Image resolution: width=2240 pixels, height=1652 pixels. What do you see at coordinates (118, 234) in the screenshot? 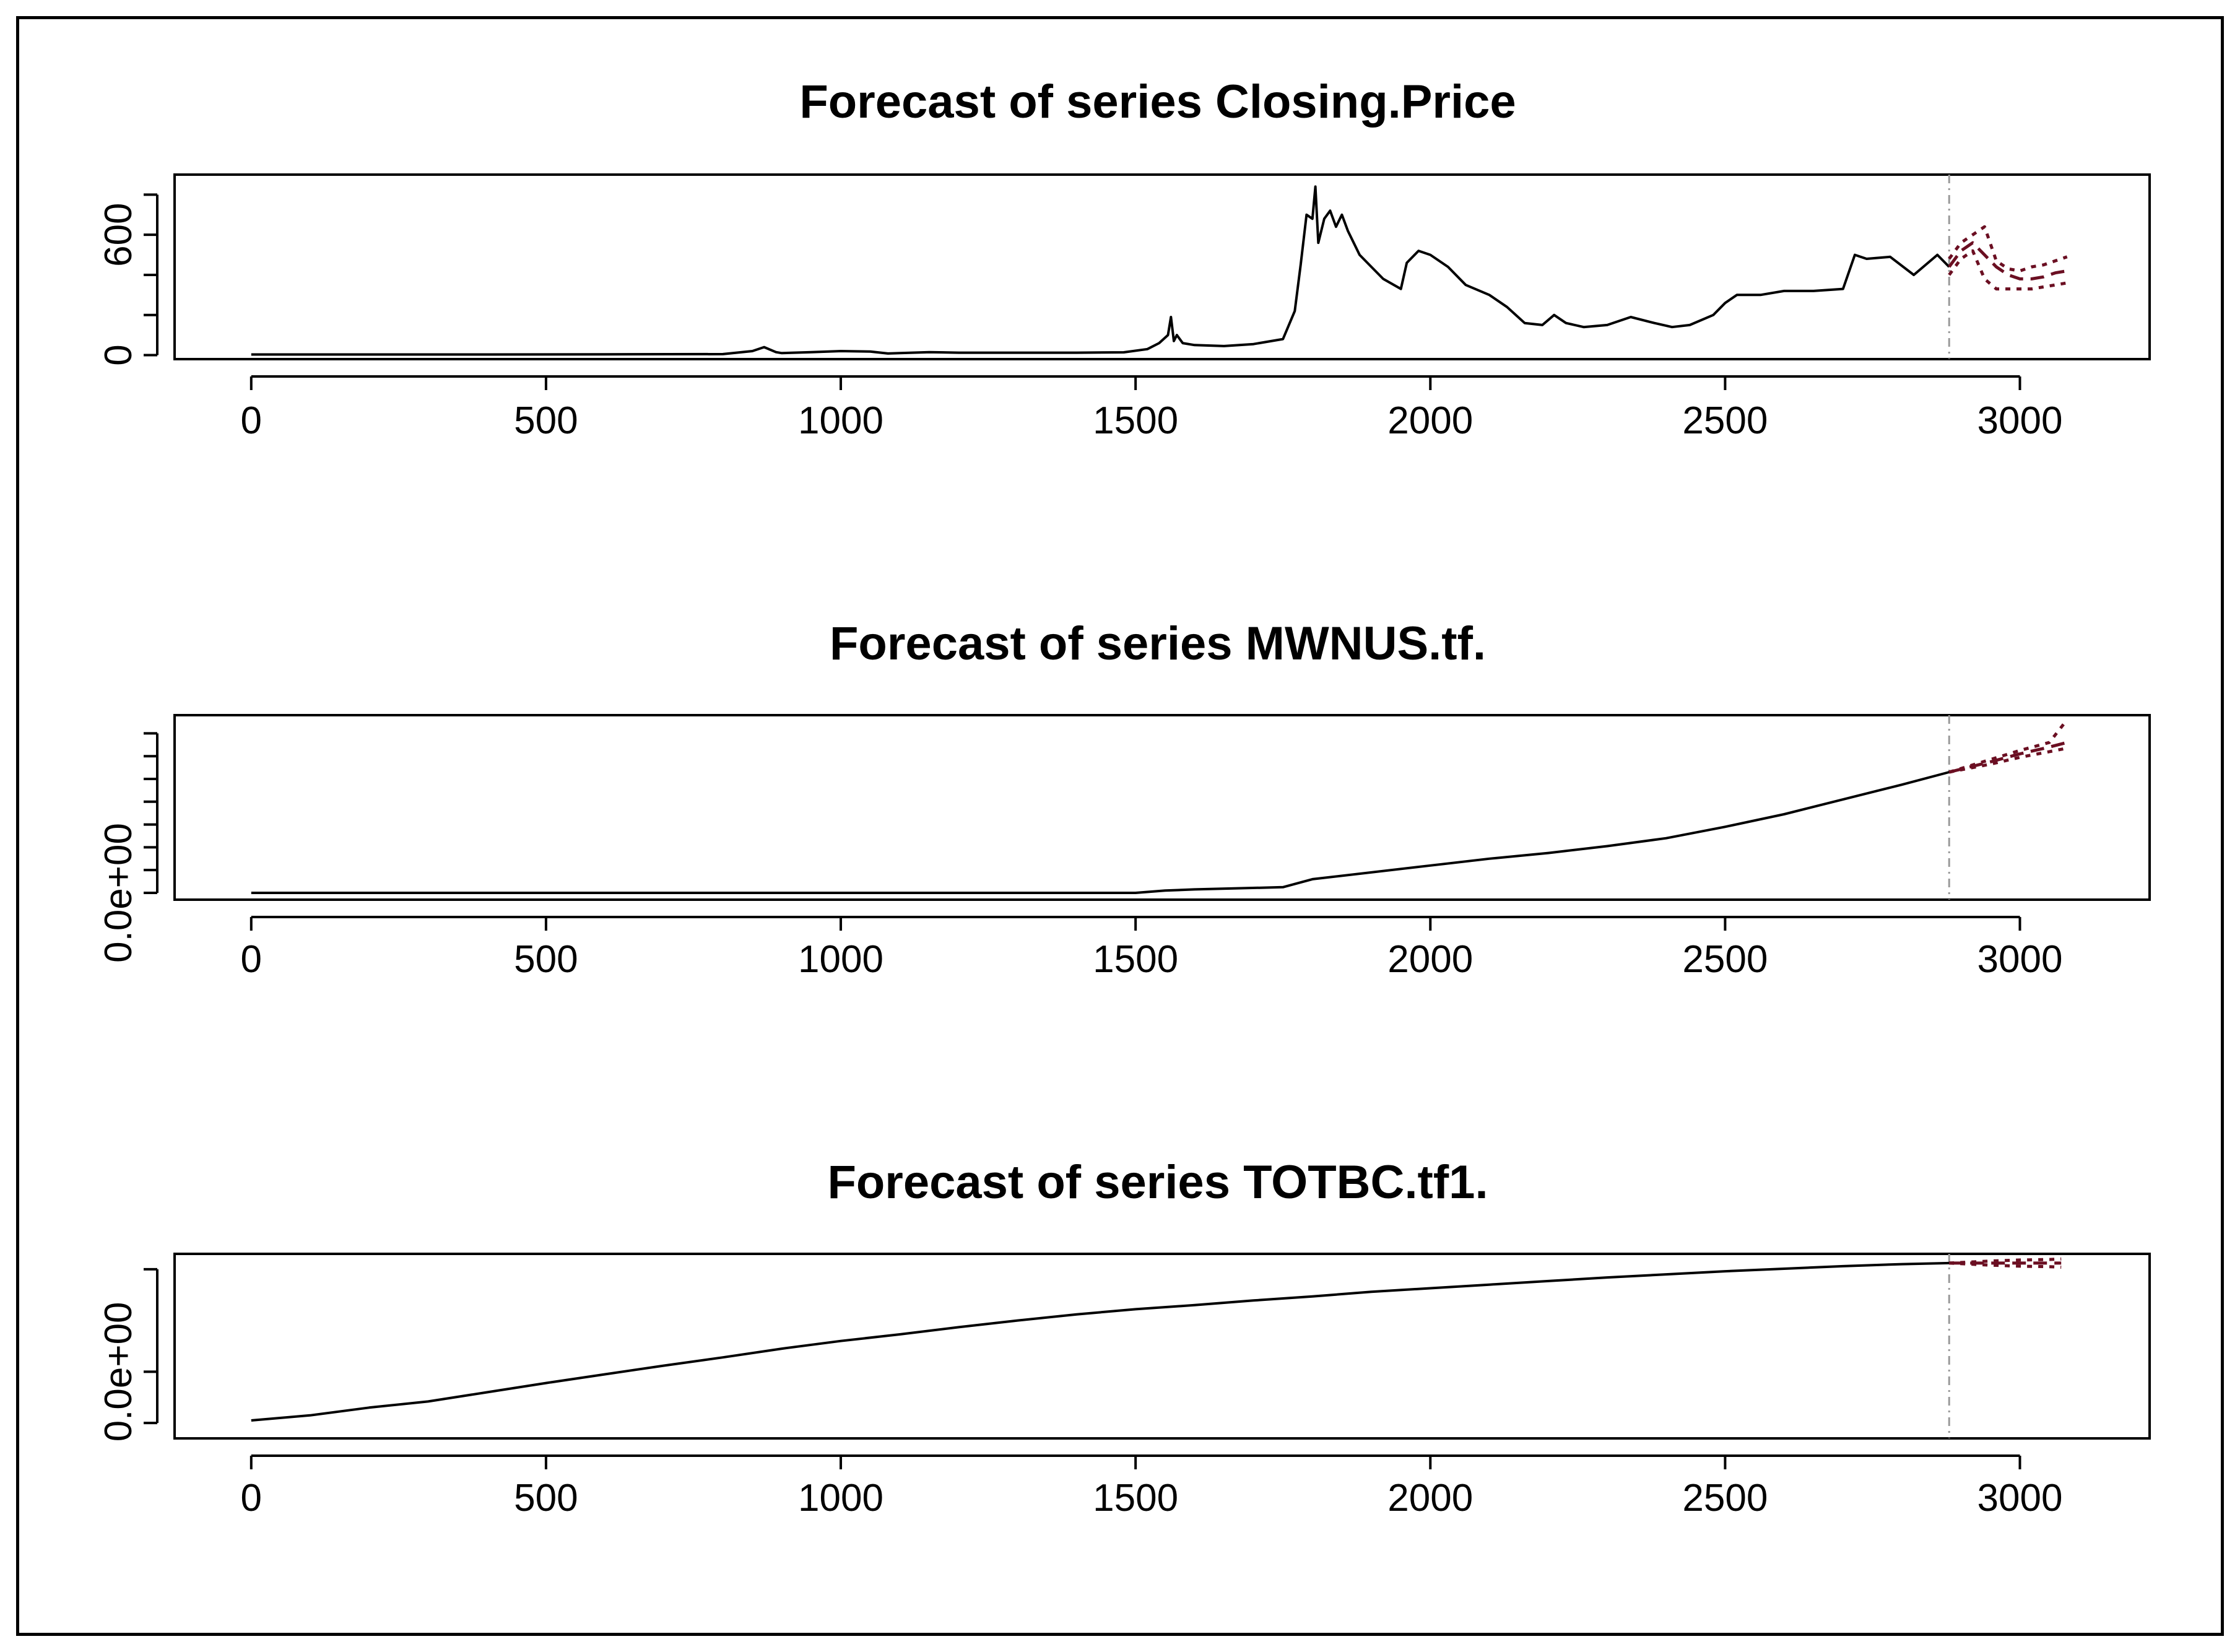
I see `y-tick-label: 600` at bounding box center [118, 234].